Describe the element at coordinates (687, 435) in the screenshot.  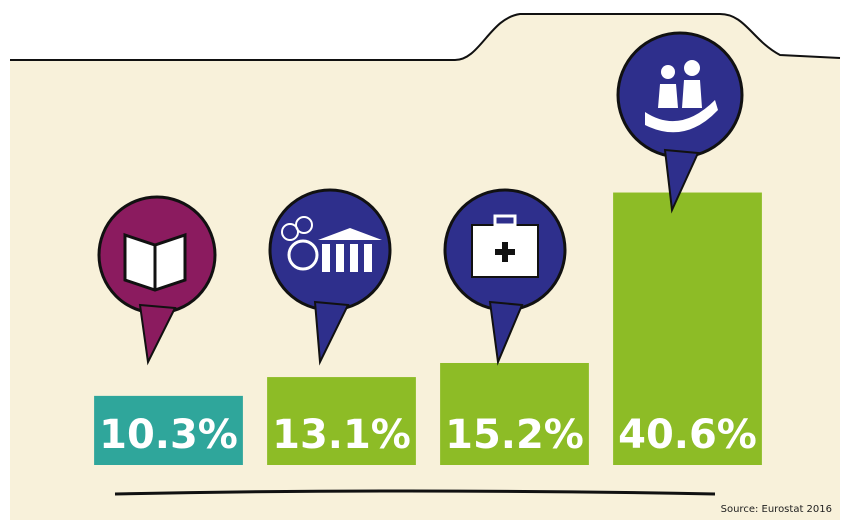
I see `value-label: 40.6%` at that location.